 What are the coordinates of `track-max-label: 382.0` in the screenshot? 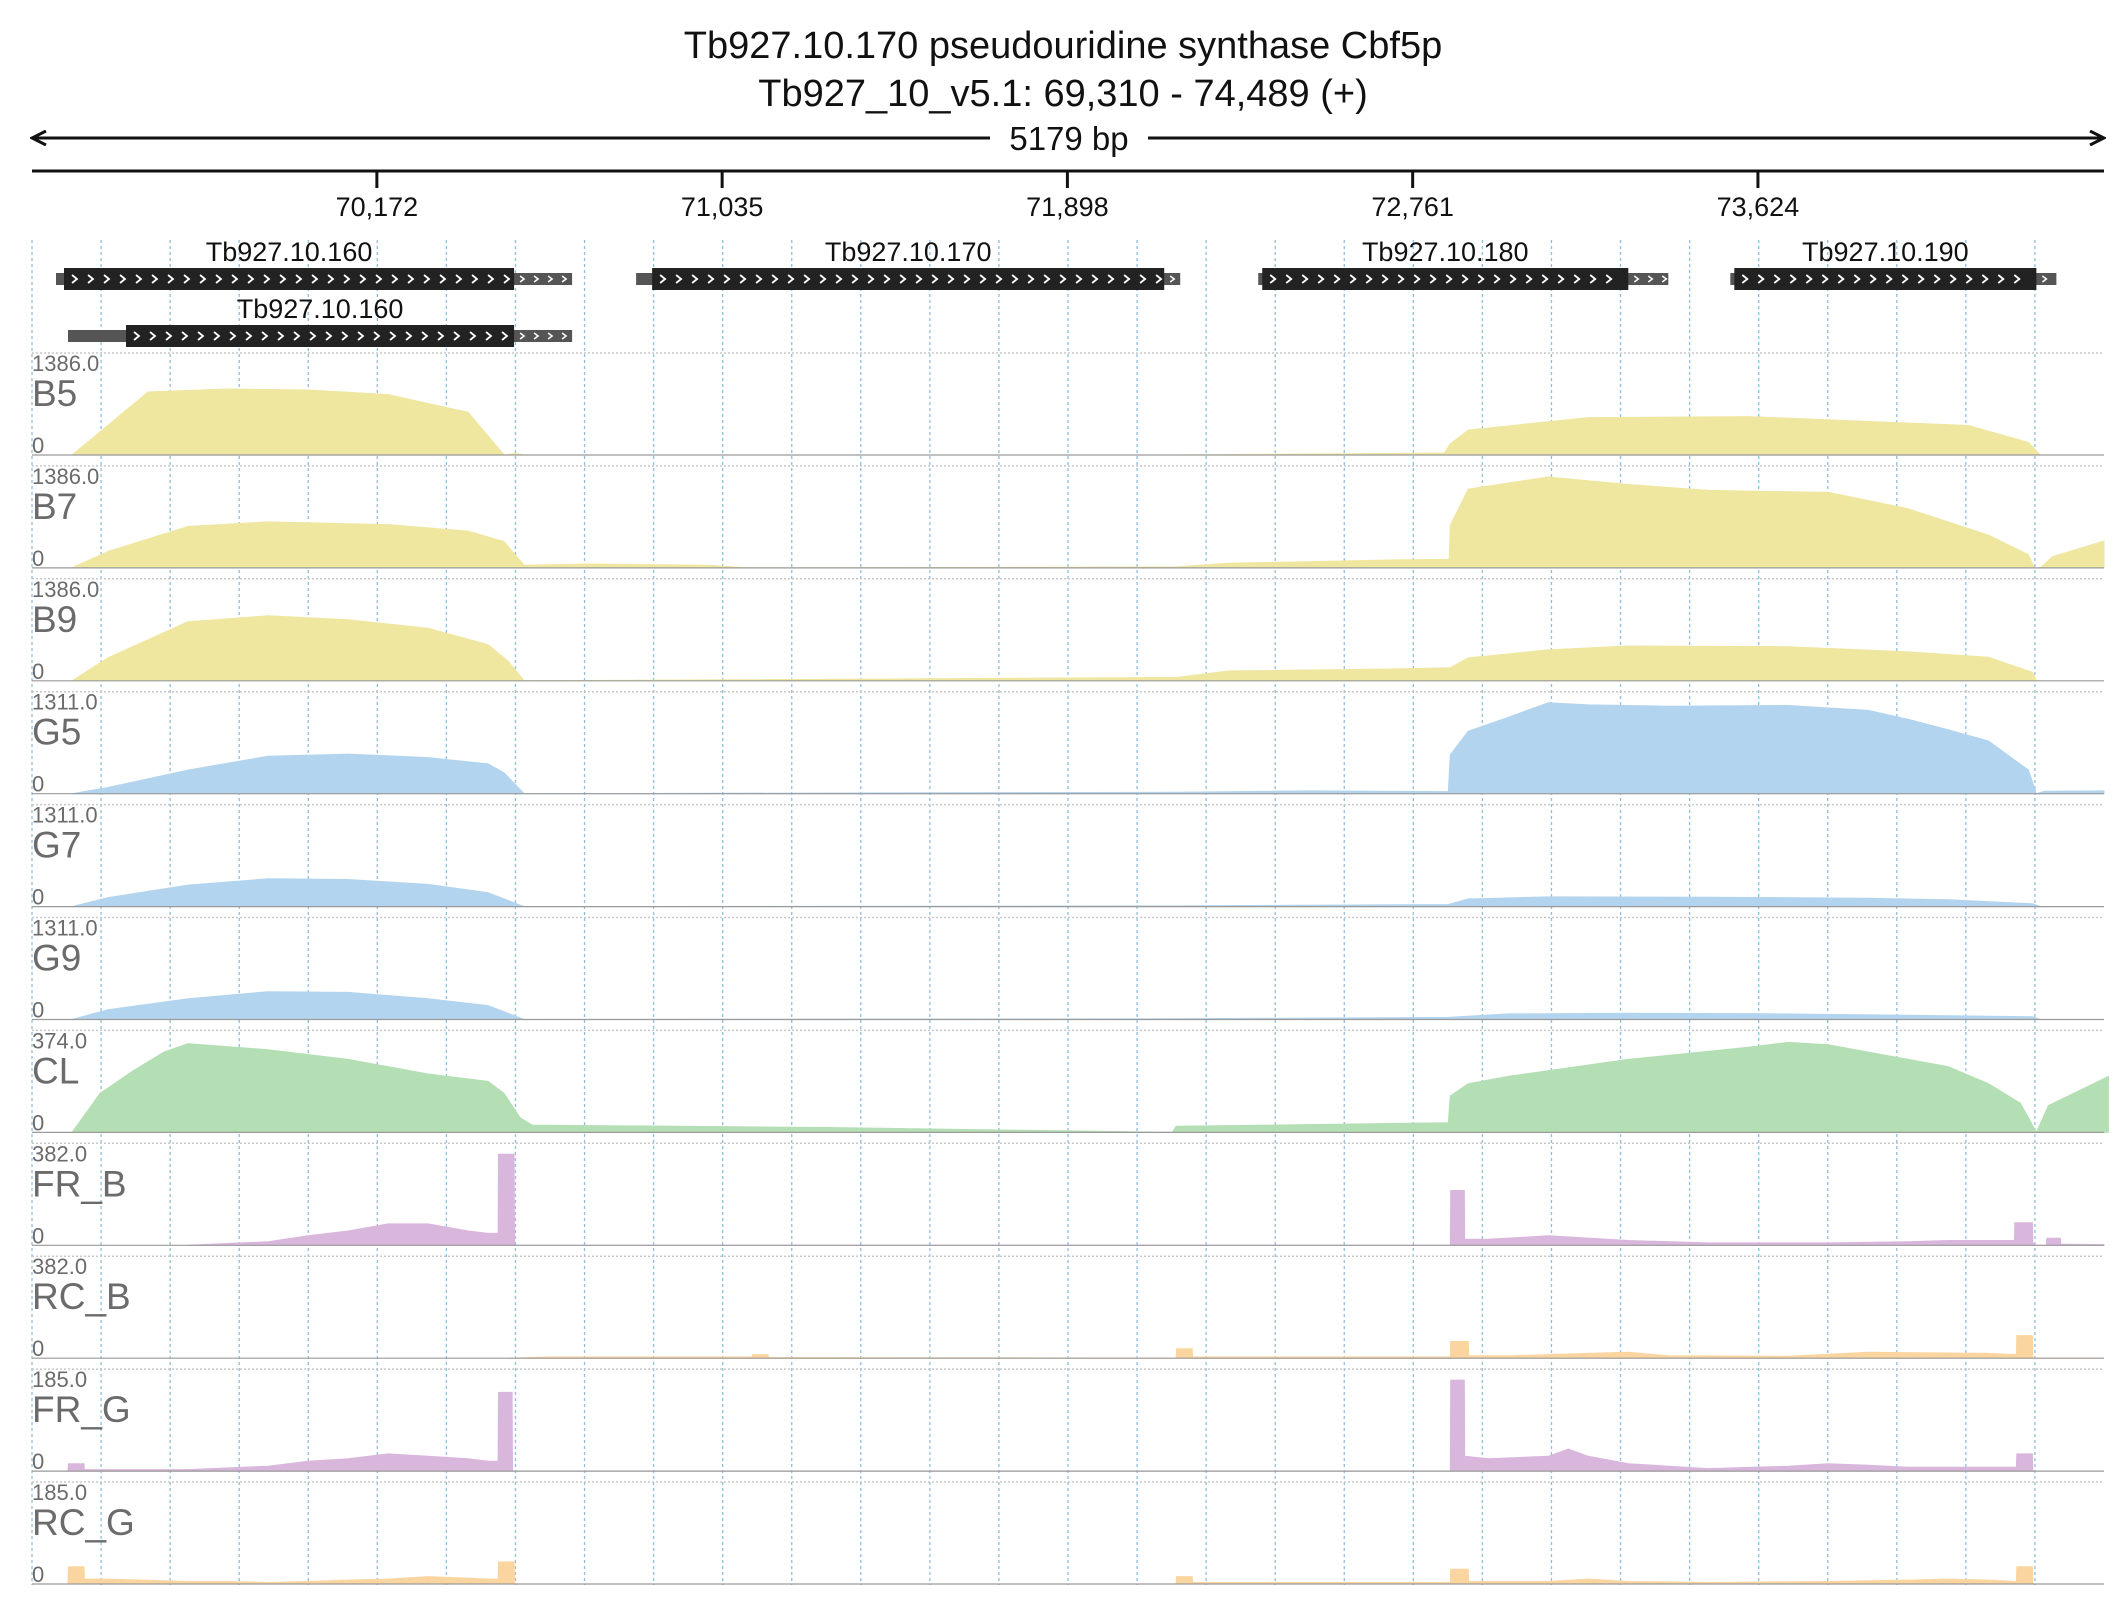 It's located at (59, 1266).